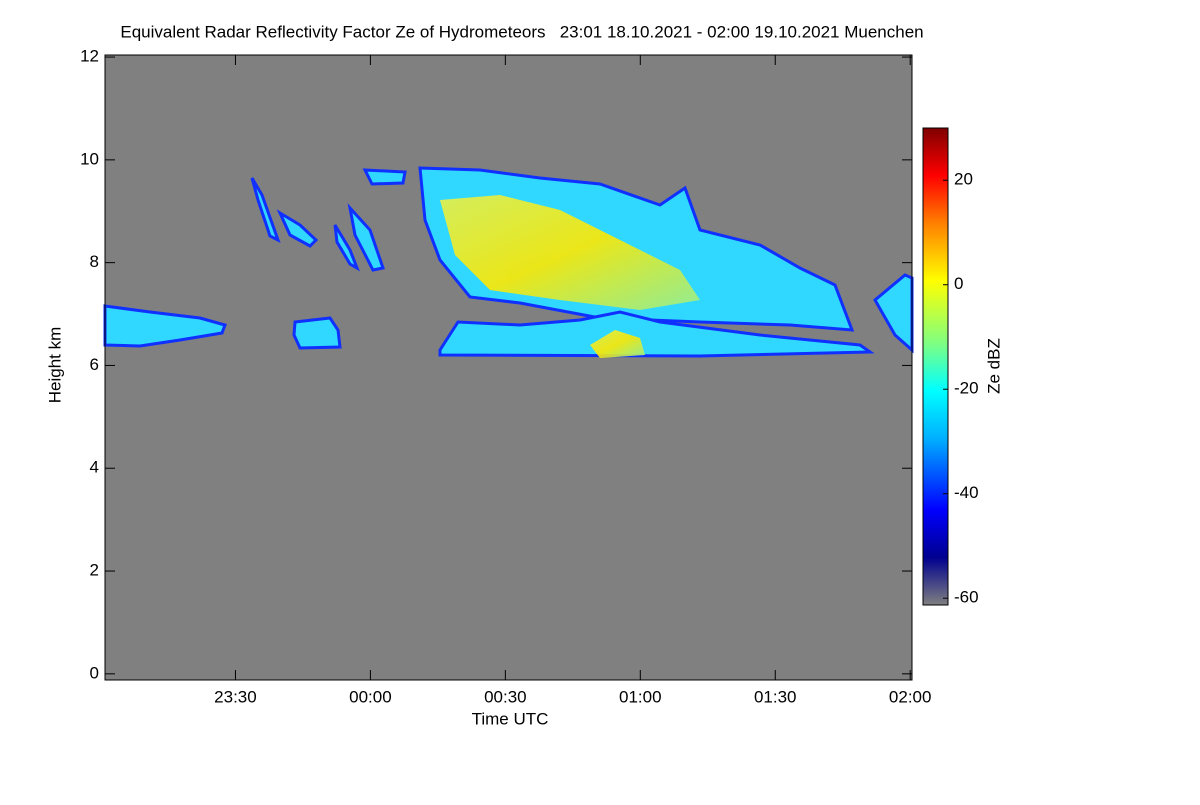 This screenshot has width=1200, height=805. Describe the element at coordinates (94, 261) in the screenshot. I see `y-tick-label: 8` at that location.